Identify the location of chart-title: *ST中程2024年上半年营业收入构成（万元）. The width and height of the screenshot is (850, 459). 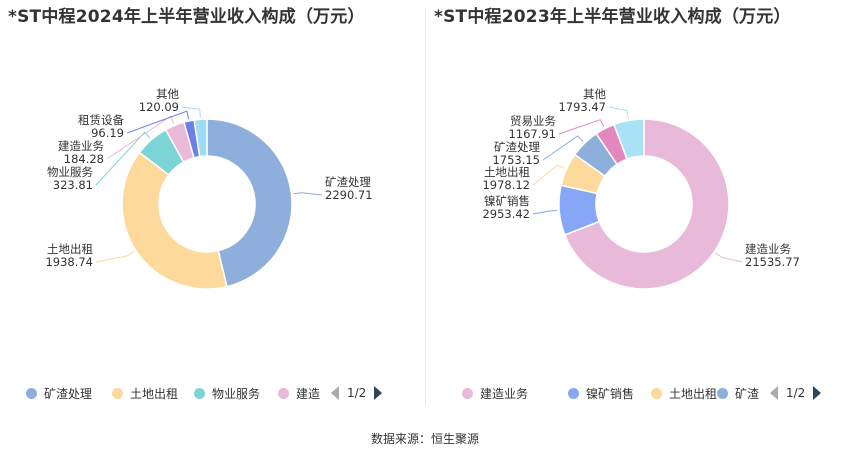
(186, 17).